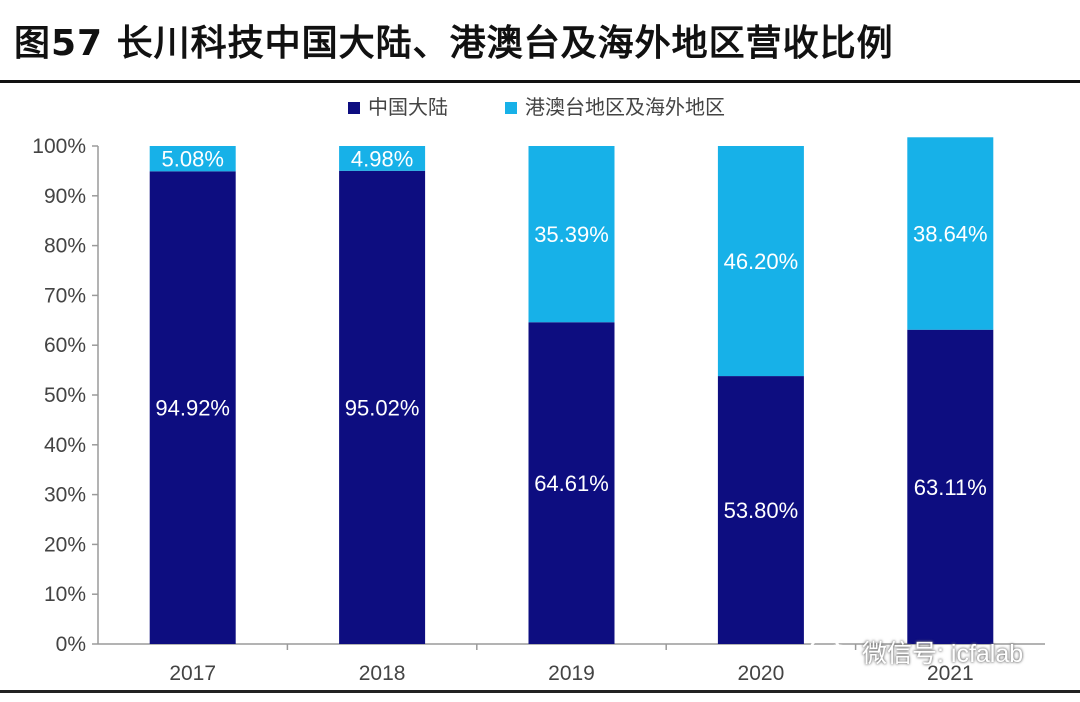 The height and width of the screenshot is (702, 1080). I want to click on bar-overseas-2020, so click(760, 261).